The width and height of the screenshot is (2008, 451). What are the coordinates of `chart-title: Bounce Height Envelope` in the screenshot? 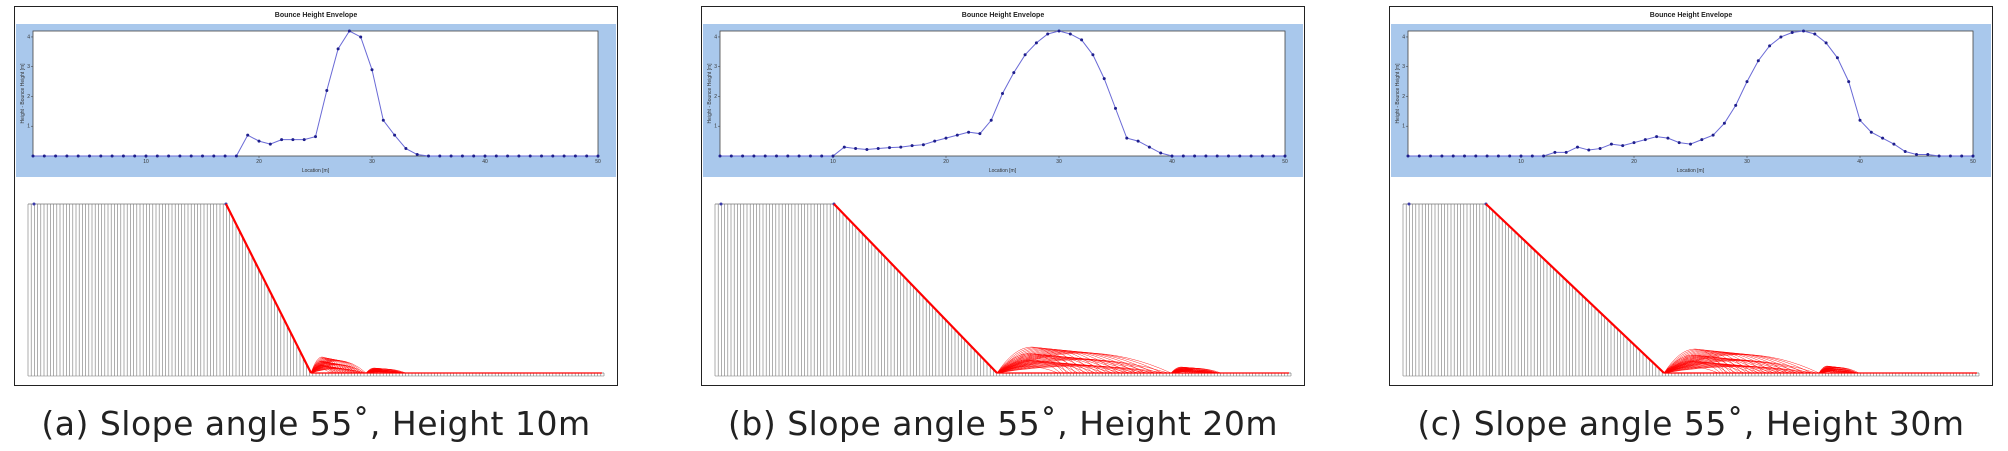 It's located at (316, 15).